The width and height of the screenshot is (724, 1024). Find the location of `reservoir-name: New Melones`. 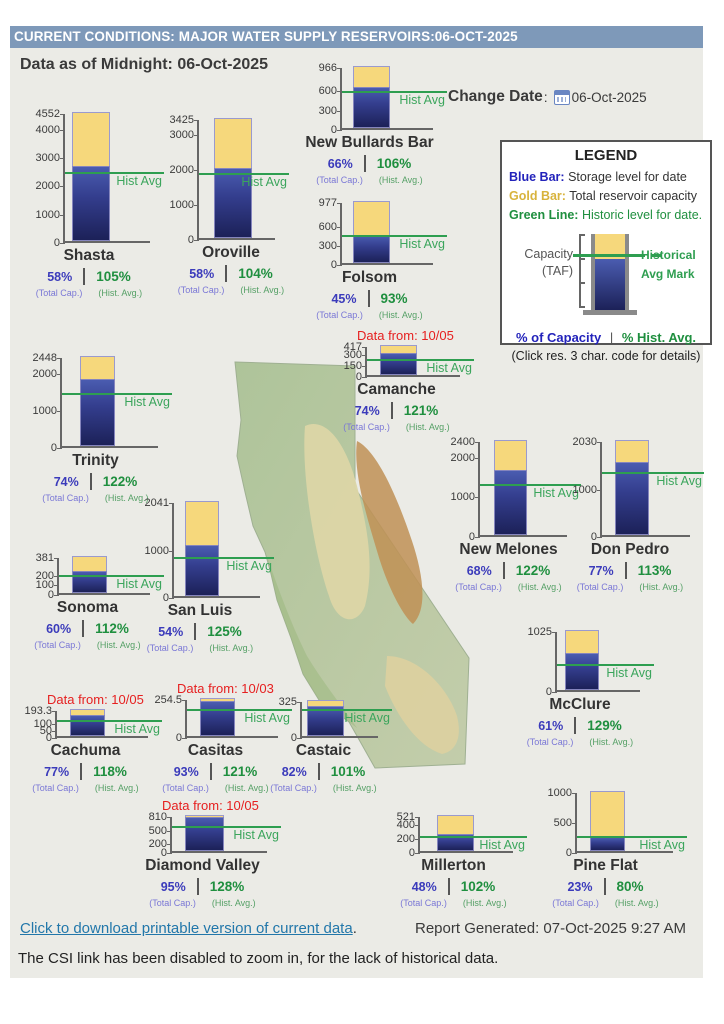

reservoir-name: New Melones is located at coordinates (508, 549).